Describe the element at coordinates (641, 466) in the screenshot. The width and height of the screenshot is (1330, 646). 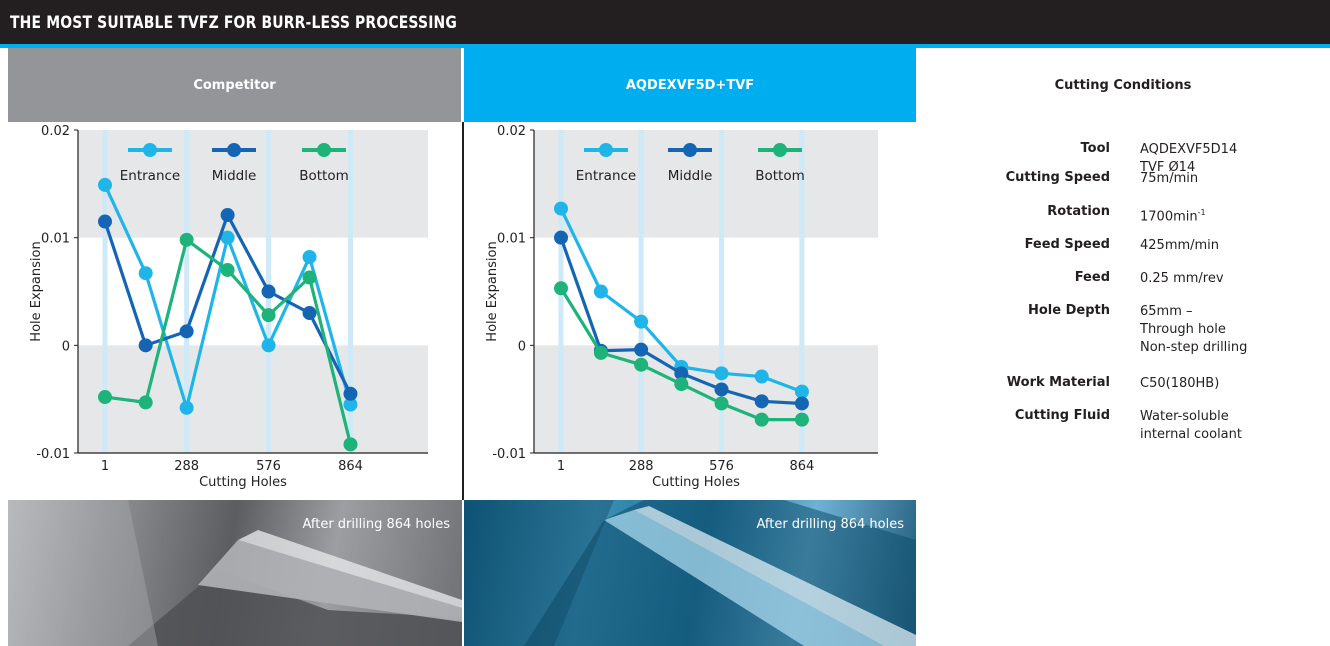
I see `x-tick-label: 288` at that location.